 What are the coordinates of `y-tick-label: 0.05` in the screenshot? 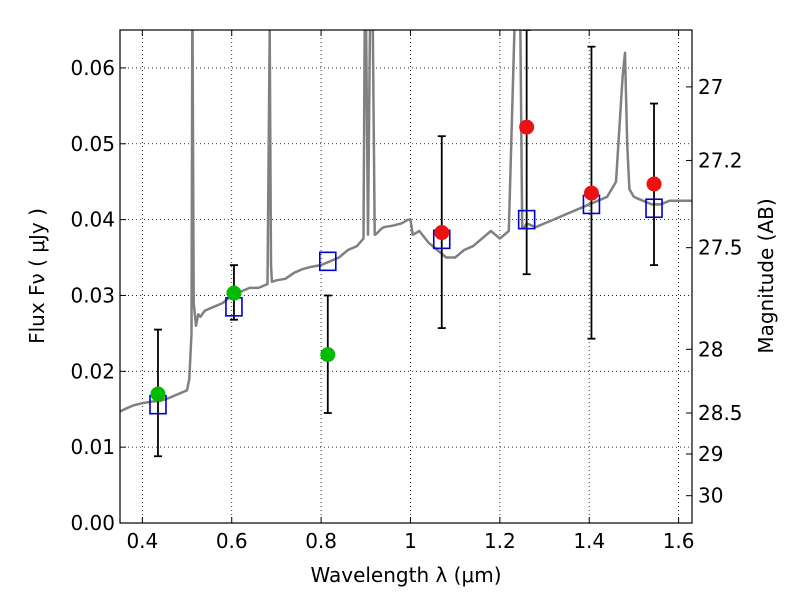 It's located at (92, 144).